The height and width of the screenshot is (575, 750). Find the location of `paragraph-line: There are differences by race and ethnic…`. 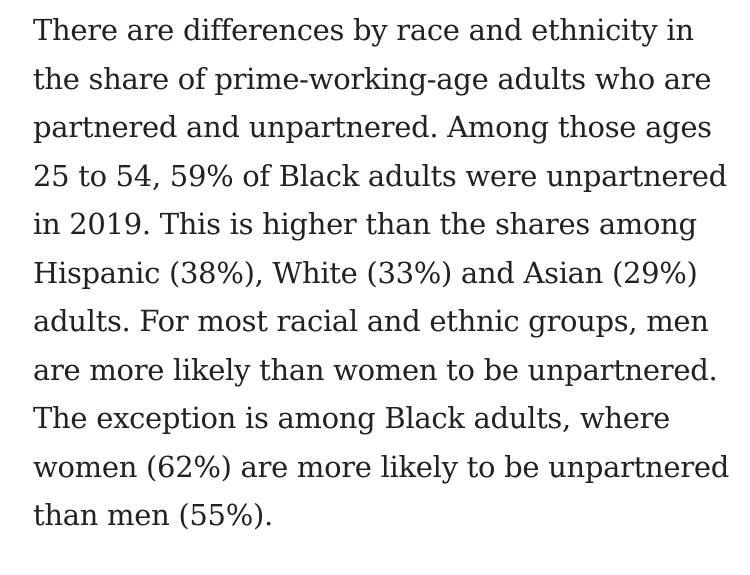

paragraph-line: There are differences by race and ethnic… is located at coordinates (363, 30).